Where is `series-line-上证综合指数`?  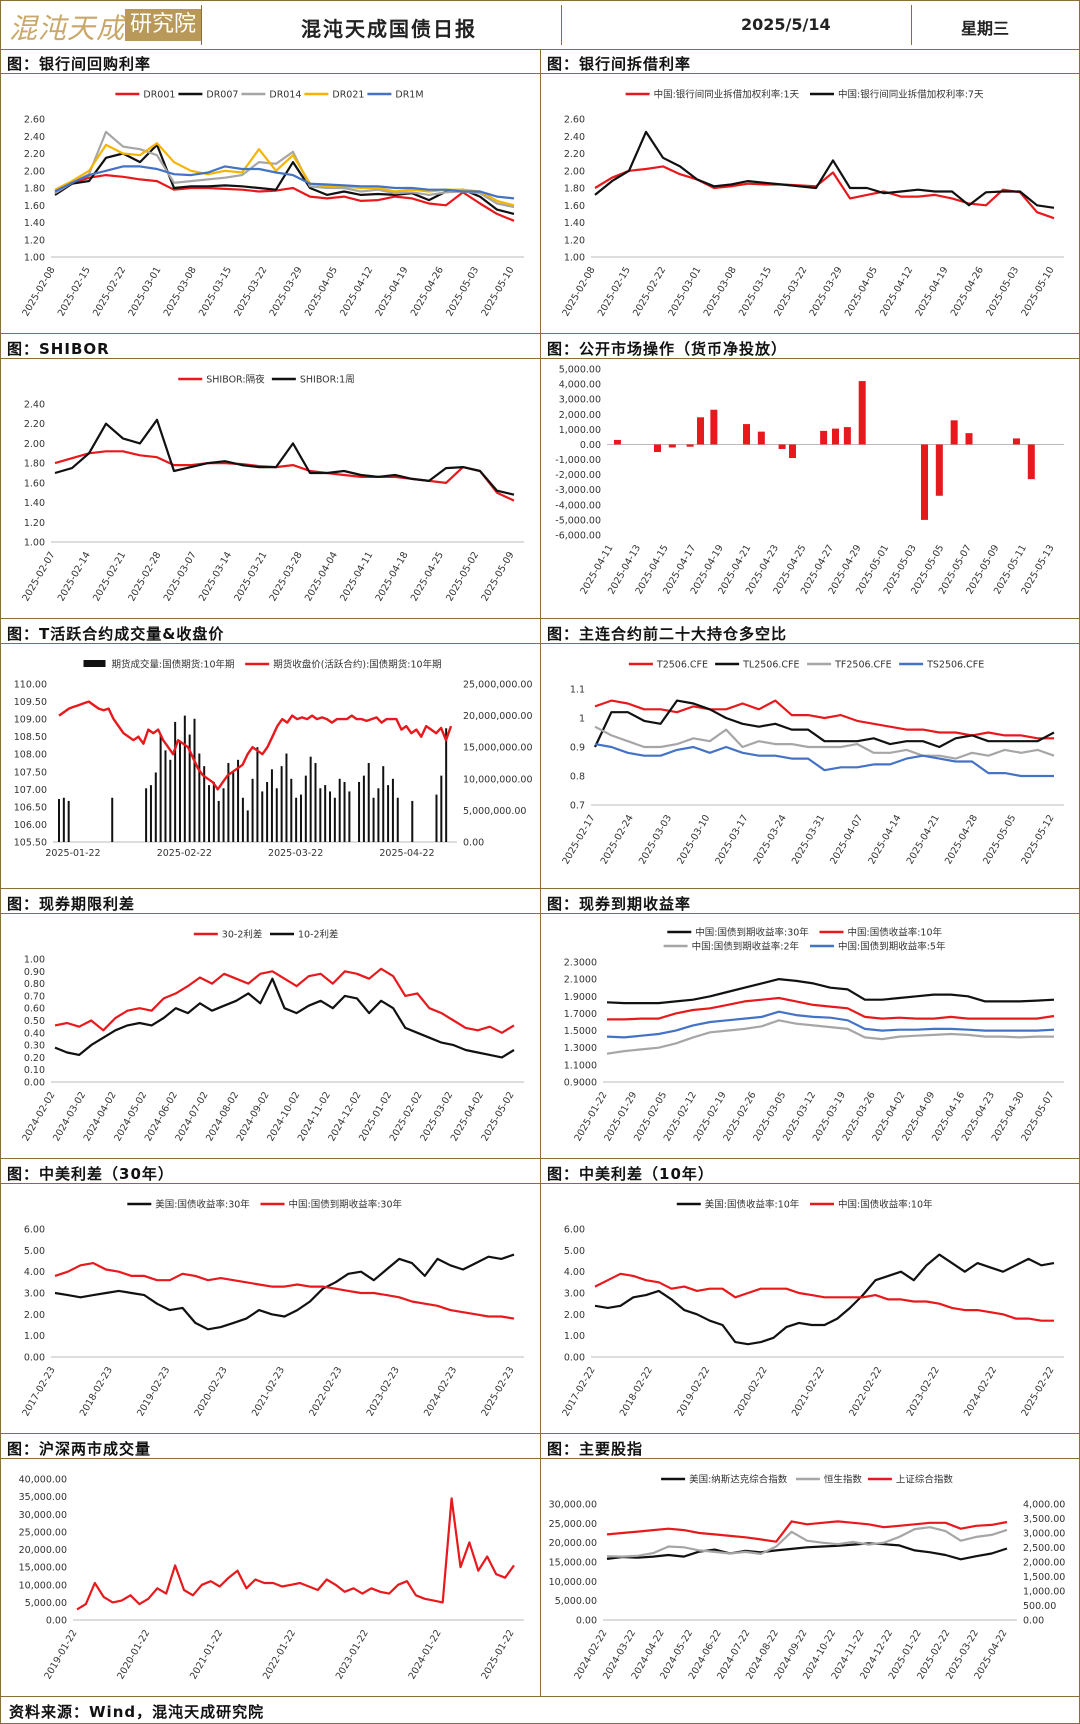
series-line-上证综合指数 is located at coordinates (807, 1531).